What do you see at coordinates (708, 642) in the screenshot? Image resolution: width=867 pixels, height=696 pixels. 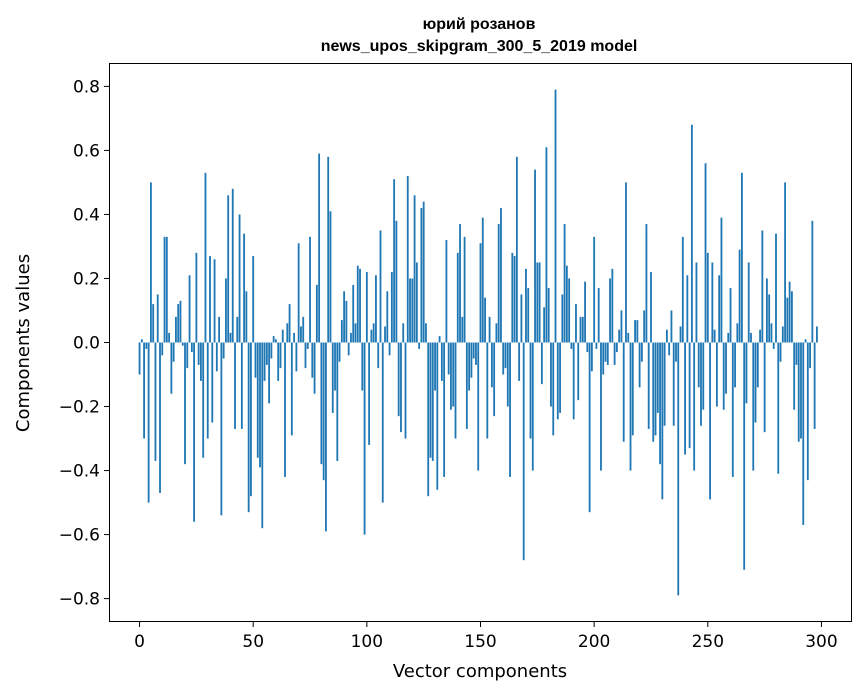 I see `x-tick-label: 250` at bounding box center [708, 642].